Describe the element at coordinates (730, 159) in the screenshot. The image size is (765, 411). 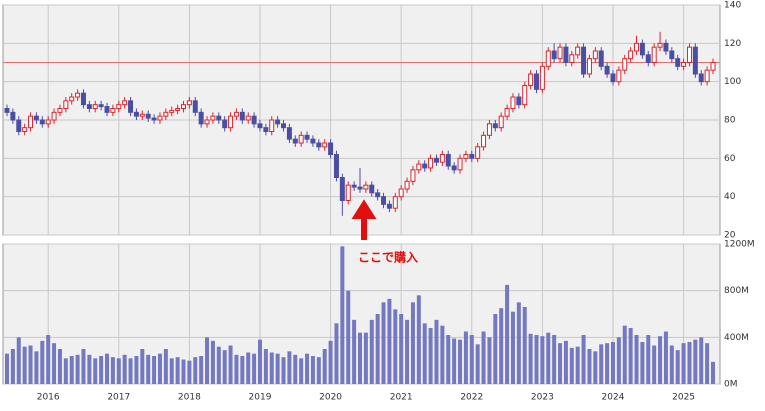
I see `y-tick-label: 60` at that location.